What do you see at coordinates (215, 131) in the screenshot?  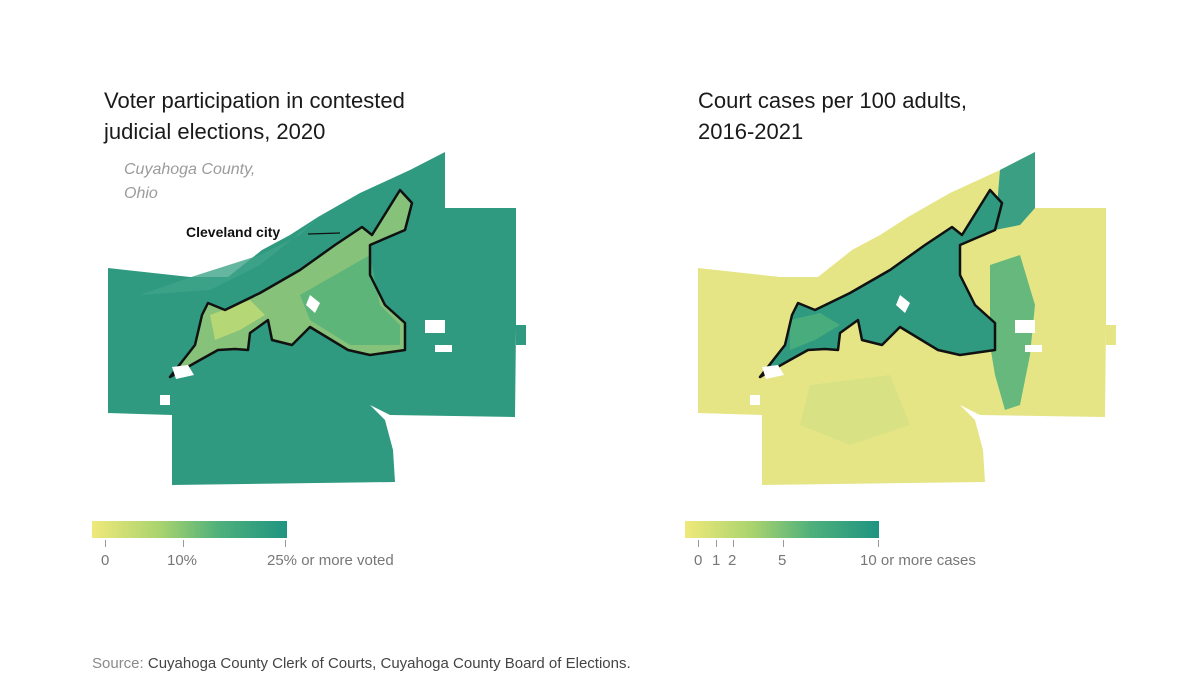 I see `left-map-title-line2: judicial elections, 2020` at bounding box center [215, 131].